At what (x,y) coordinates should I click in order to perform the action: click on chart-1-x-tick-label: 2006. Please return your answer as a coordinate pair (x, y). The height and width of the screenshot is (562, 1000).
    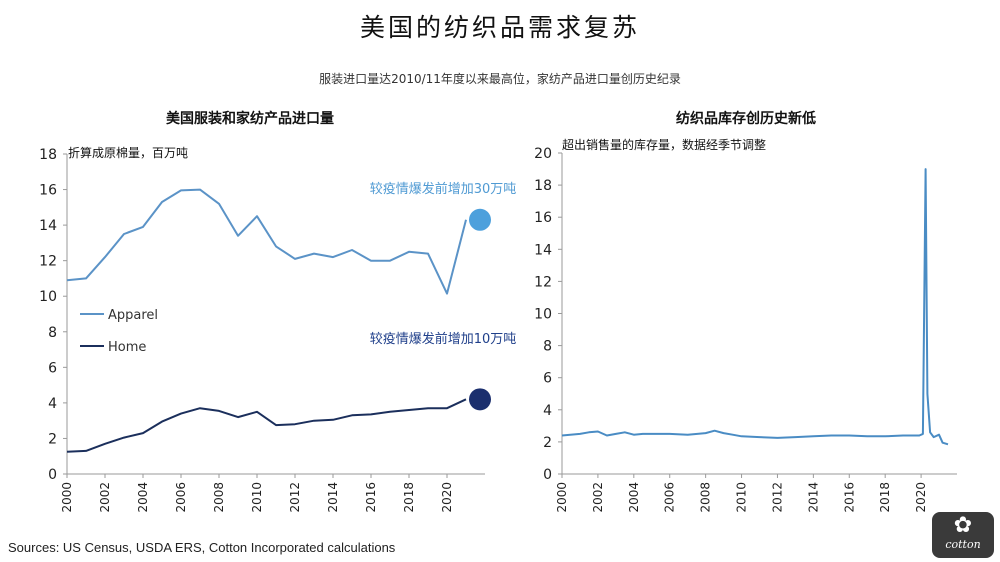
    Looking at the image, I should click on (670, 497).